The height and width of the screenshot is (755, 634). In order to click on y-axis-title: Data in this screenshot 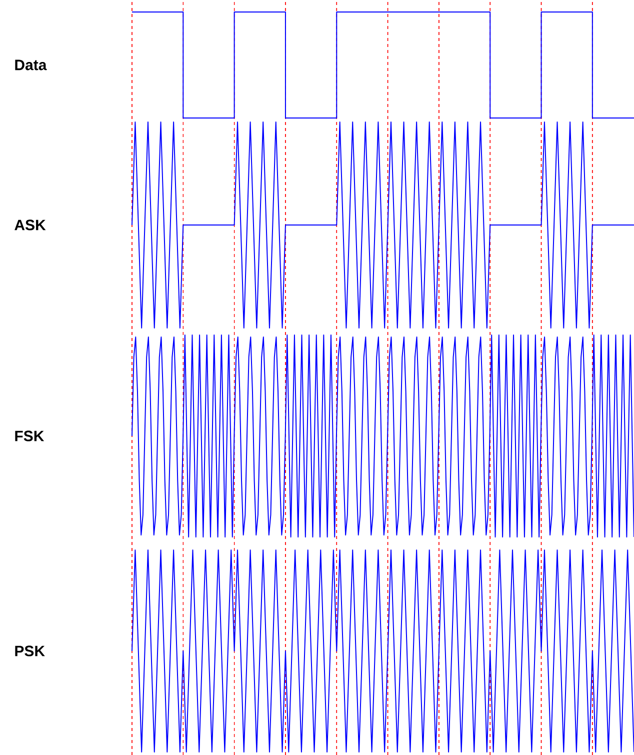, I will do `click(31, 65)`.